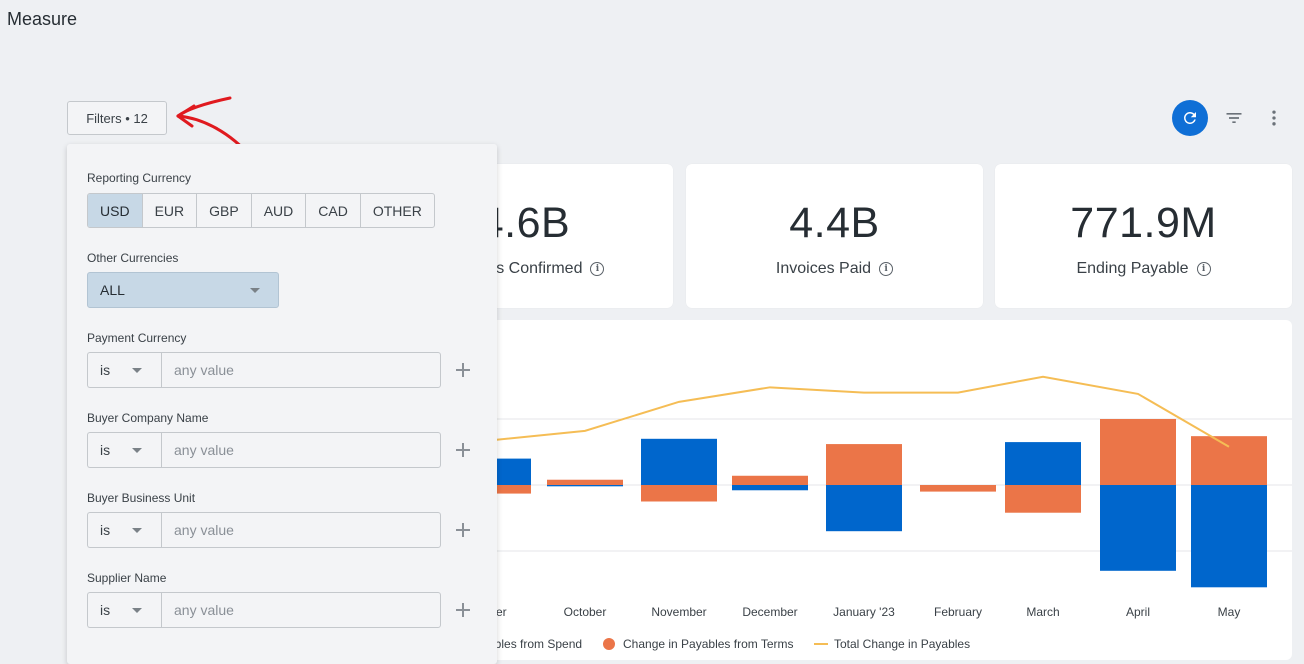 This screenshot has height=664, width=1304. What do you see at coordinates (609, 644) in the screenshot?
I see `legend-swatch` at bounding box center [609, 644].